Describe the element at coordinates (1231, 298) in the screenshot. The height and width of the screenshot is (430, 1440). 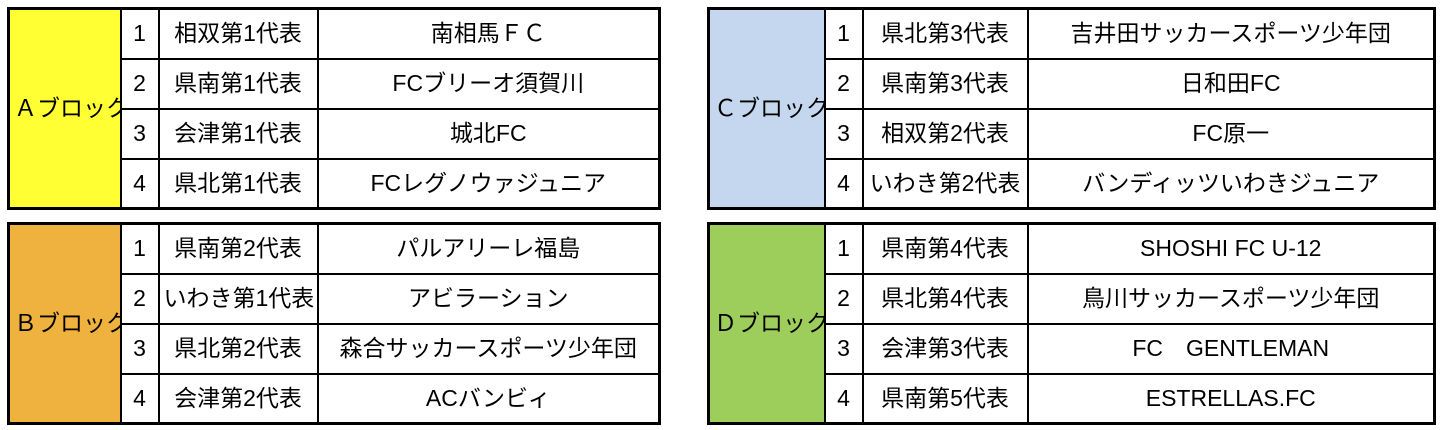
I see `team-name: 鳥川サッカースポーツ少年団` at that location.